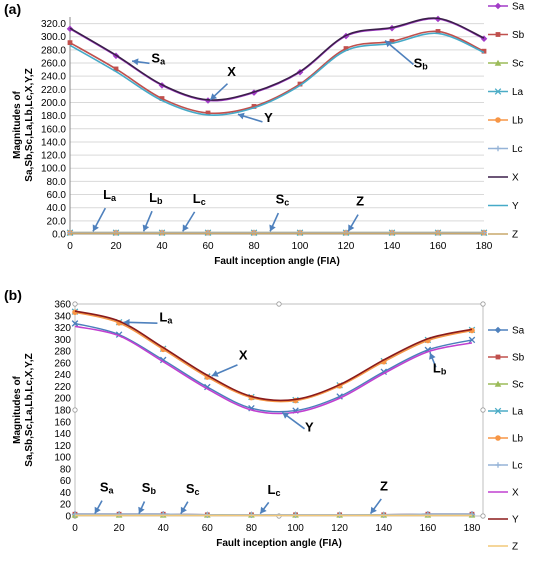 Image resolution: width=546 pixels, height=581 pixels. I want to click on legend-label: Sb, so click(518, 358).